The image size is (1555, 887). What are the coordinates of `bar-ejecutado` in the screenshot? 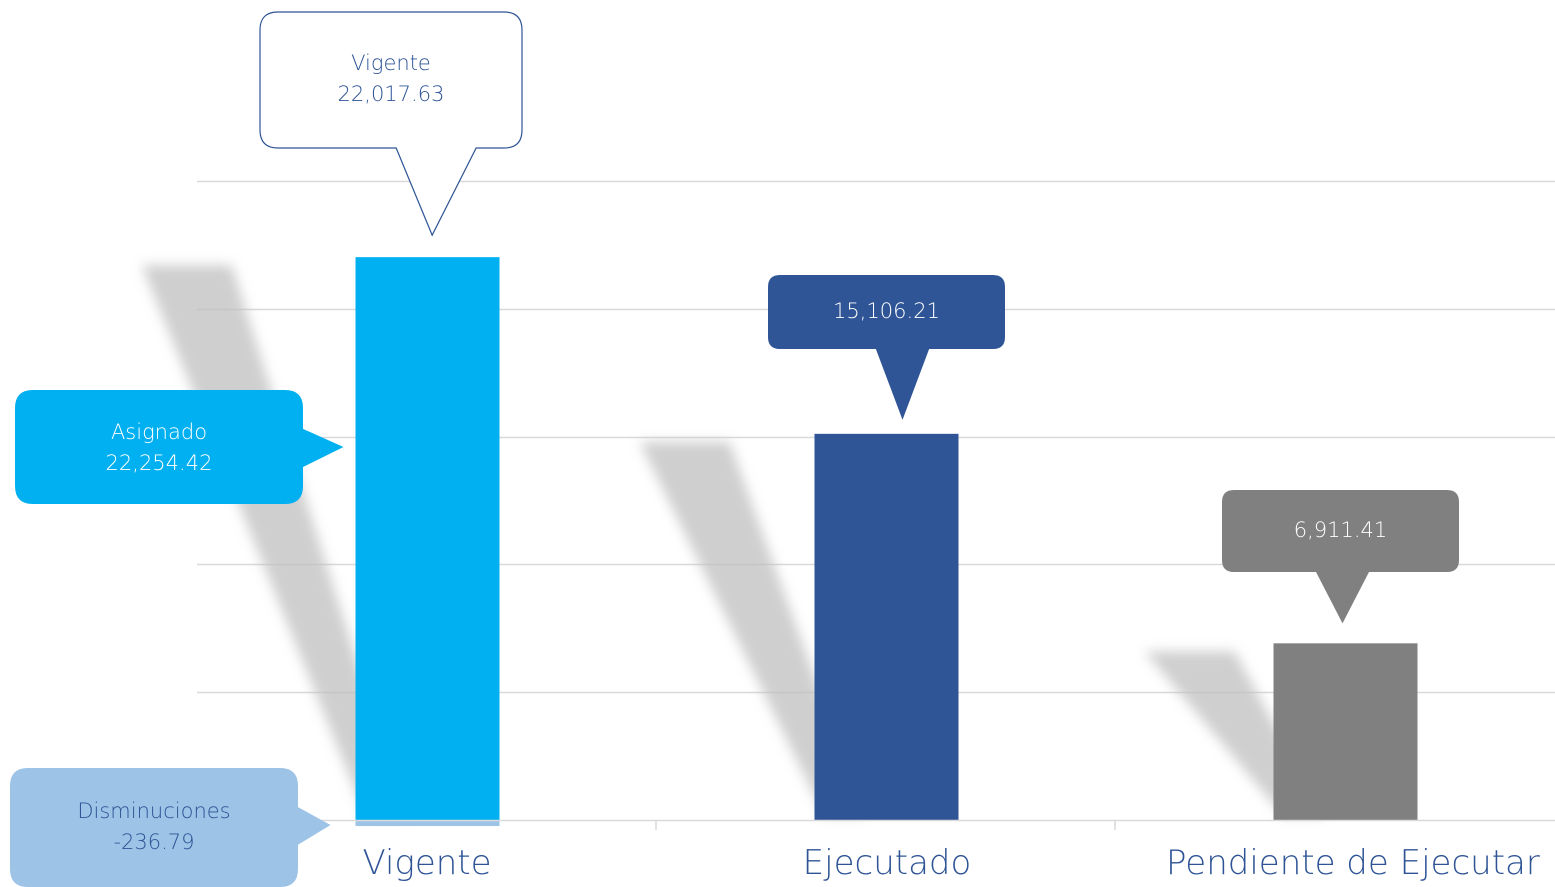 It's located at (886, 626).